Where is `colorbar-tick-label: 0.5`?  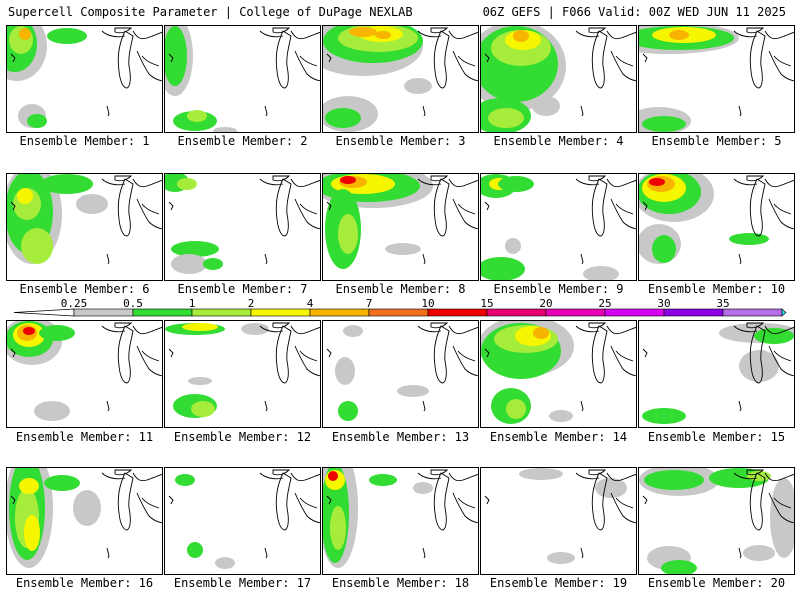 colorbar-tick-label: 0.5 is located at coordinates (133, 303).